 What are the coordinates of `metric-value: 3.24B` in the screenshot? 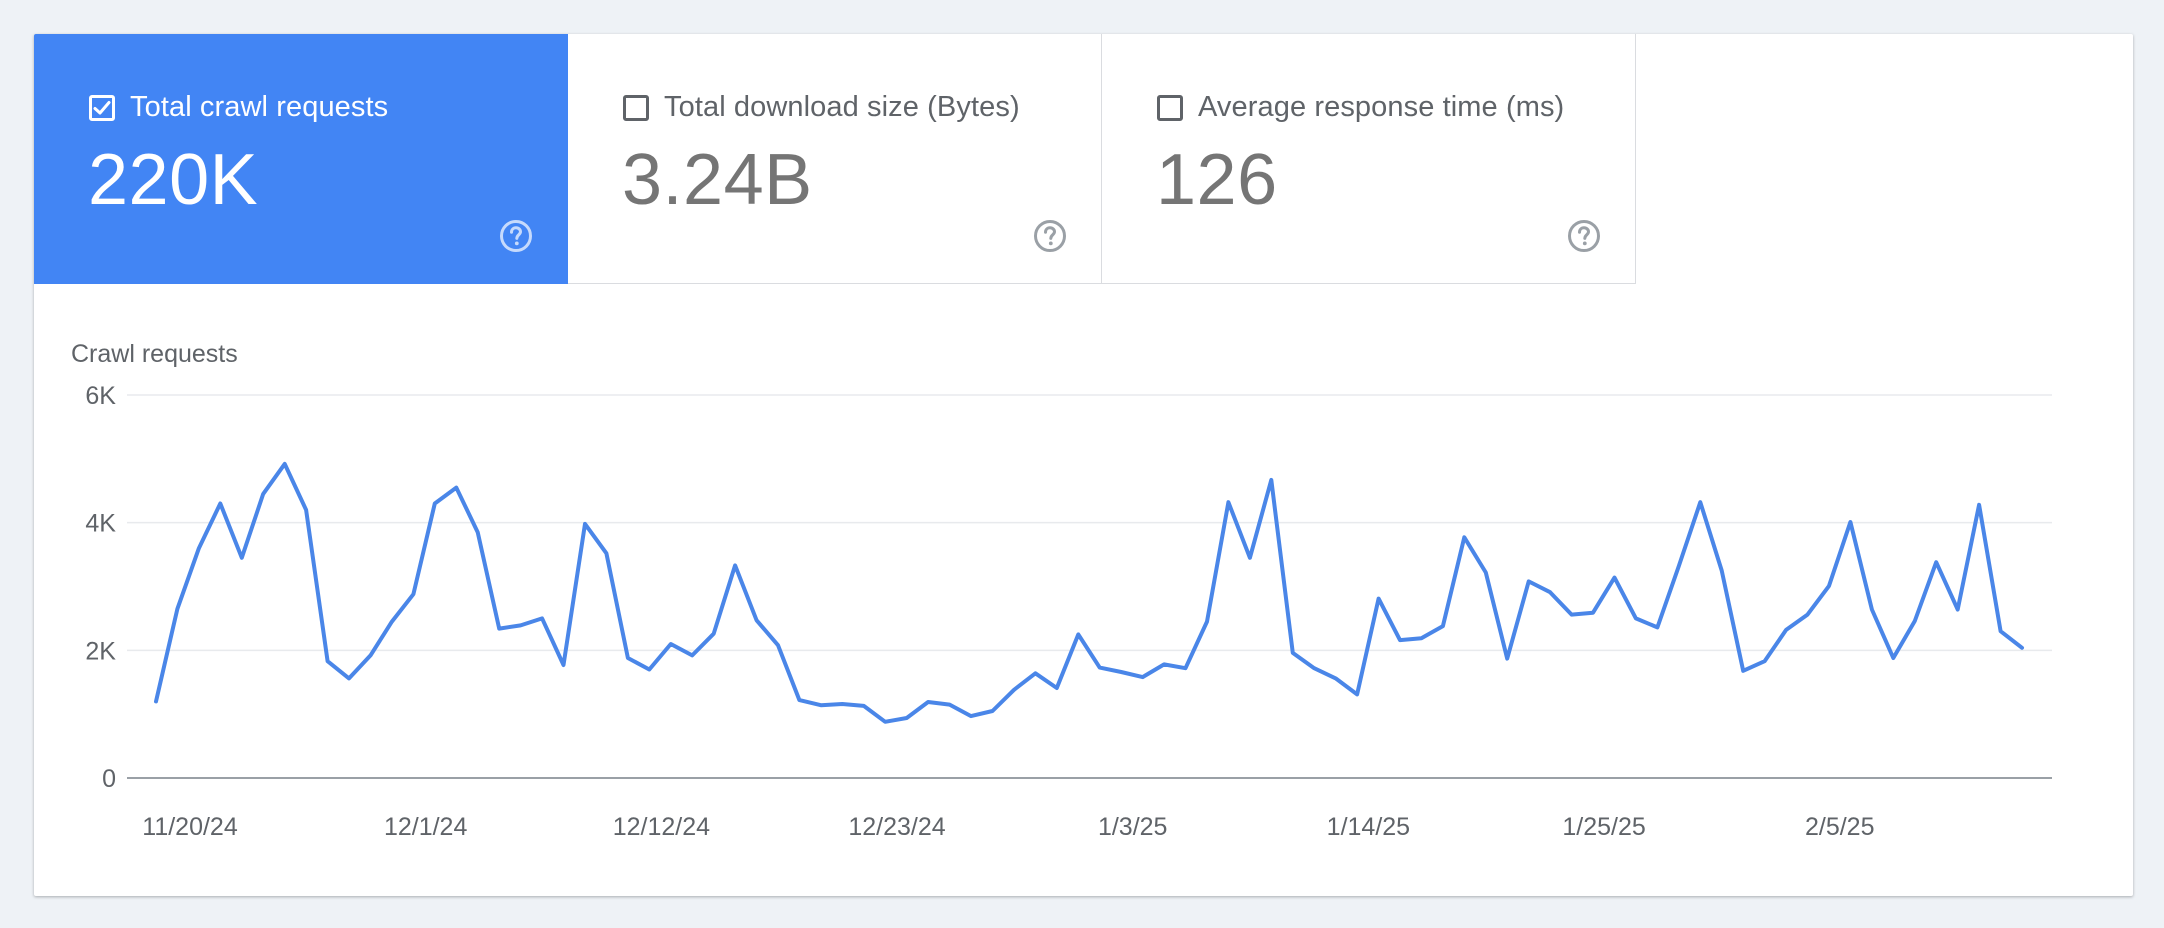 It's located at (717, 180).